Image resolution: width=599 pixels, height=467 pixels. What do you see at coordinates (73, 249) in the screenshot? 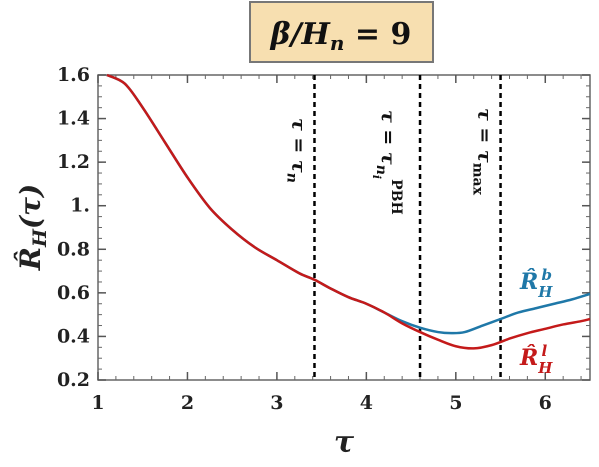
I see `y-tick-label: 0.8` at bounding box center [73, 249].